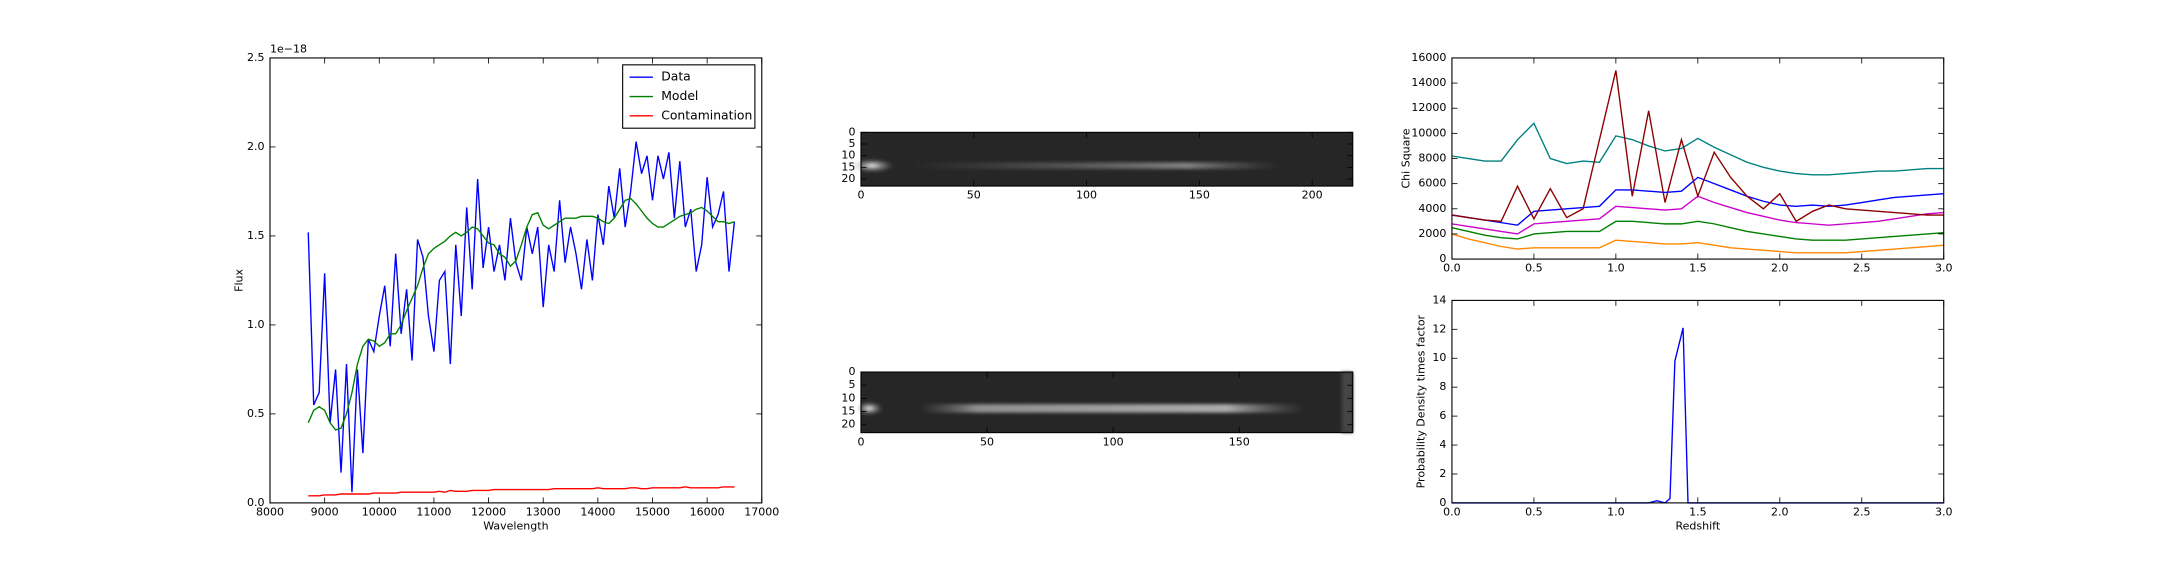 Image resolution: width=2160 pixels, height=580 pixels. I want to click on x-tick-label: 10000, so click(379, 512).